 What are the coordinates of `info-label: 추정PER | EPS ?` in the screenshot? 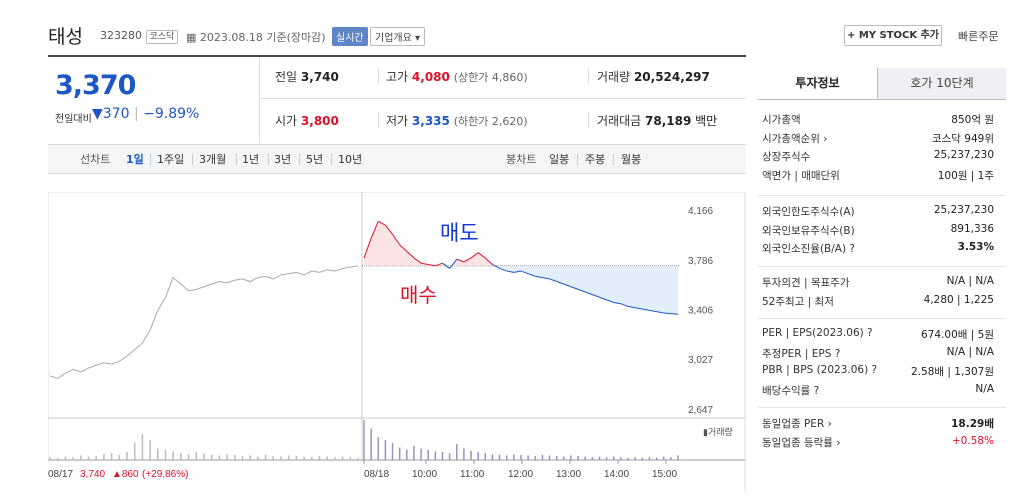 It's located at (801, 353).